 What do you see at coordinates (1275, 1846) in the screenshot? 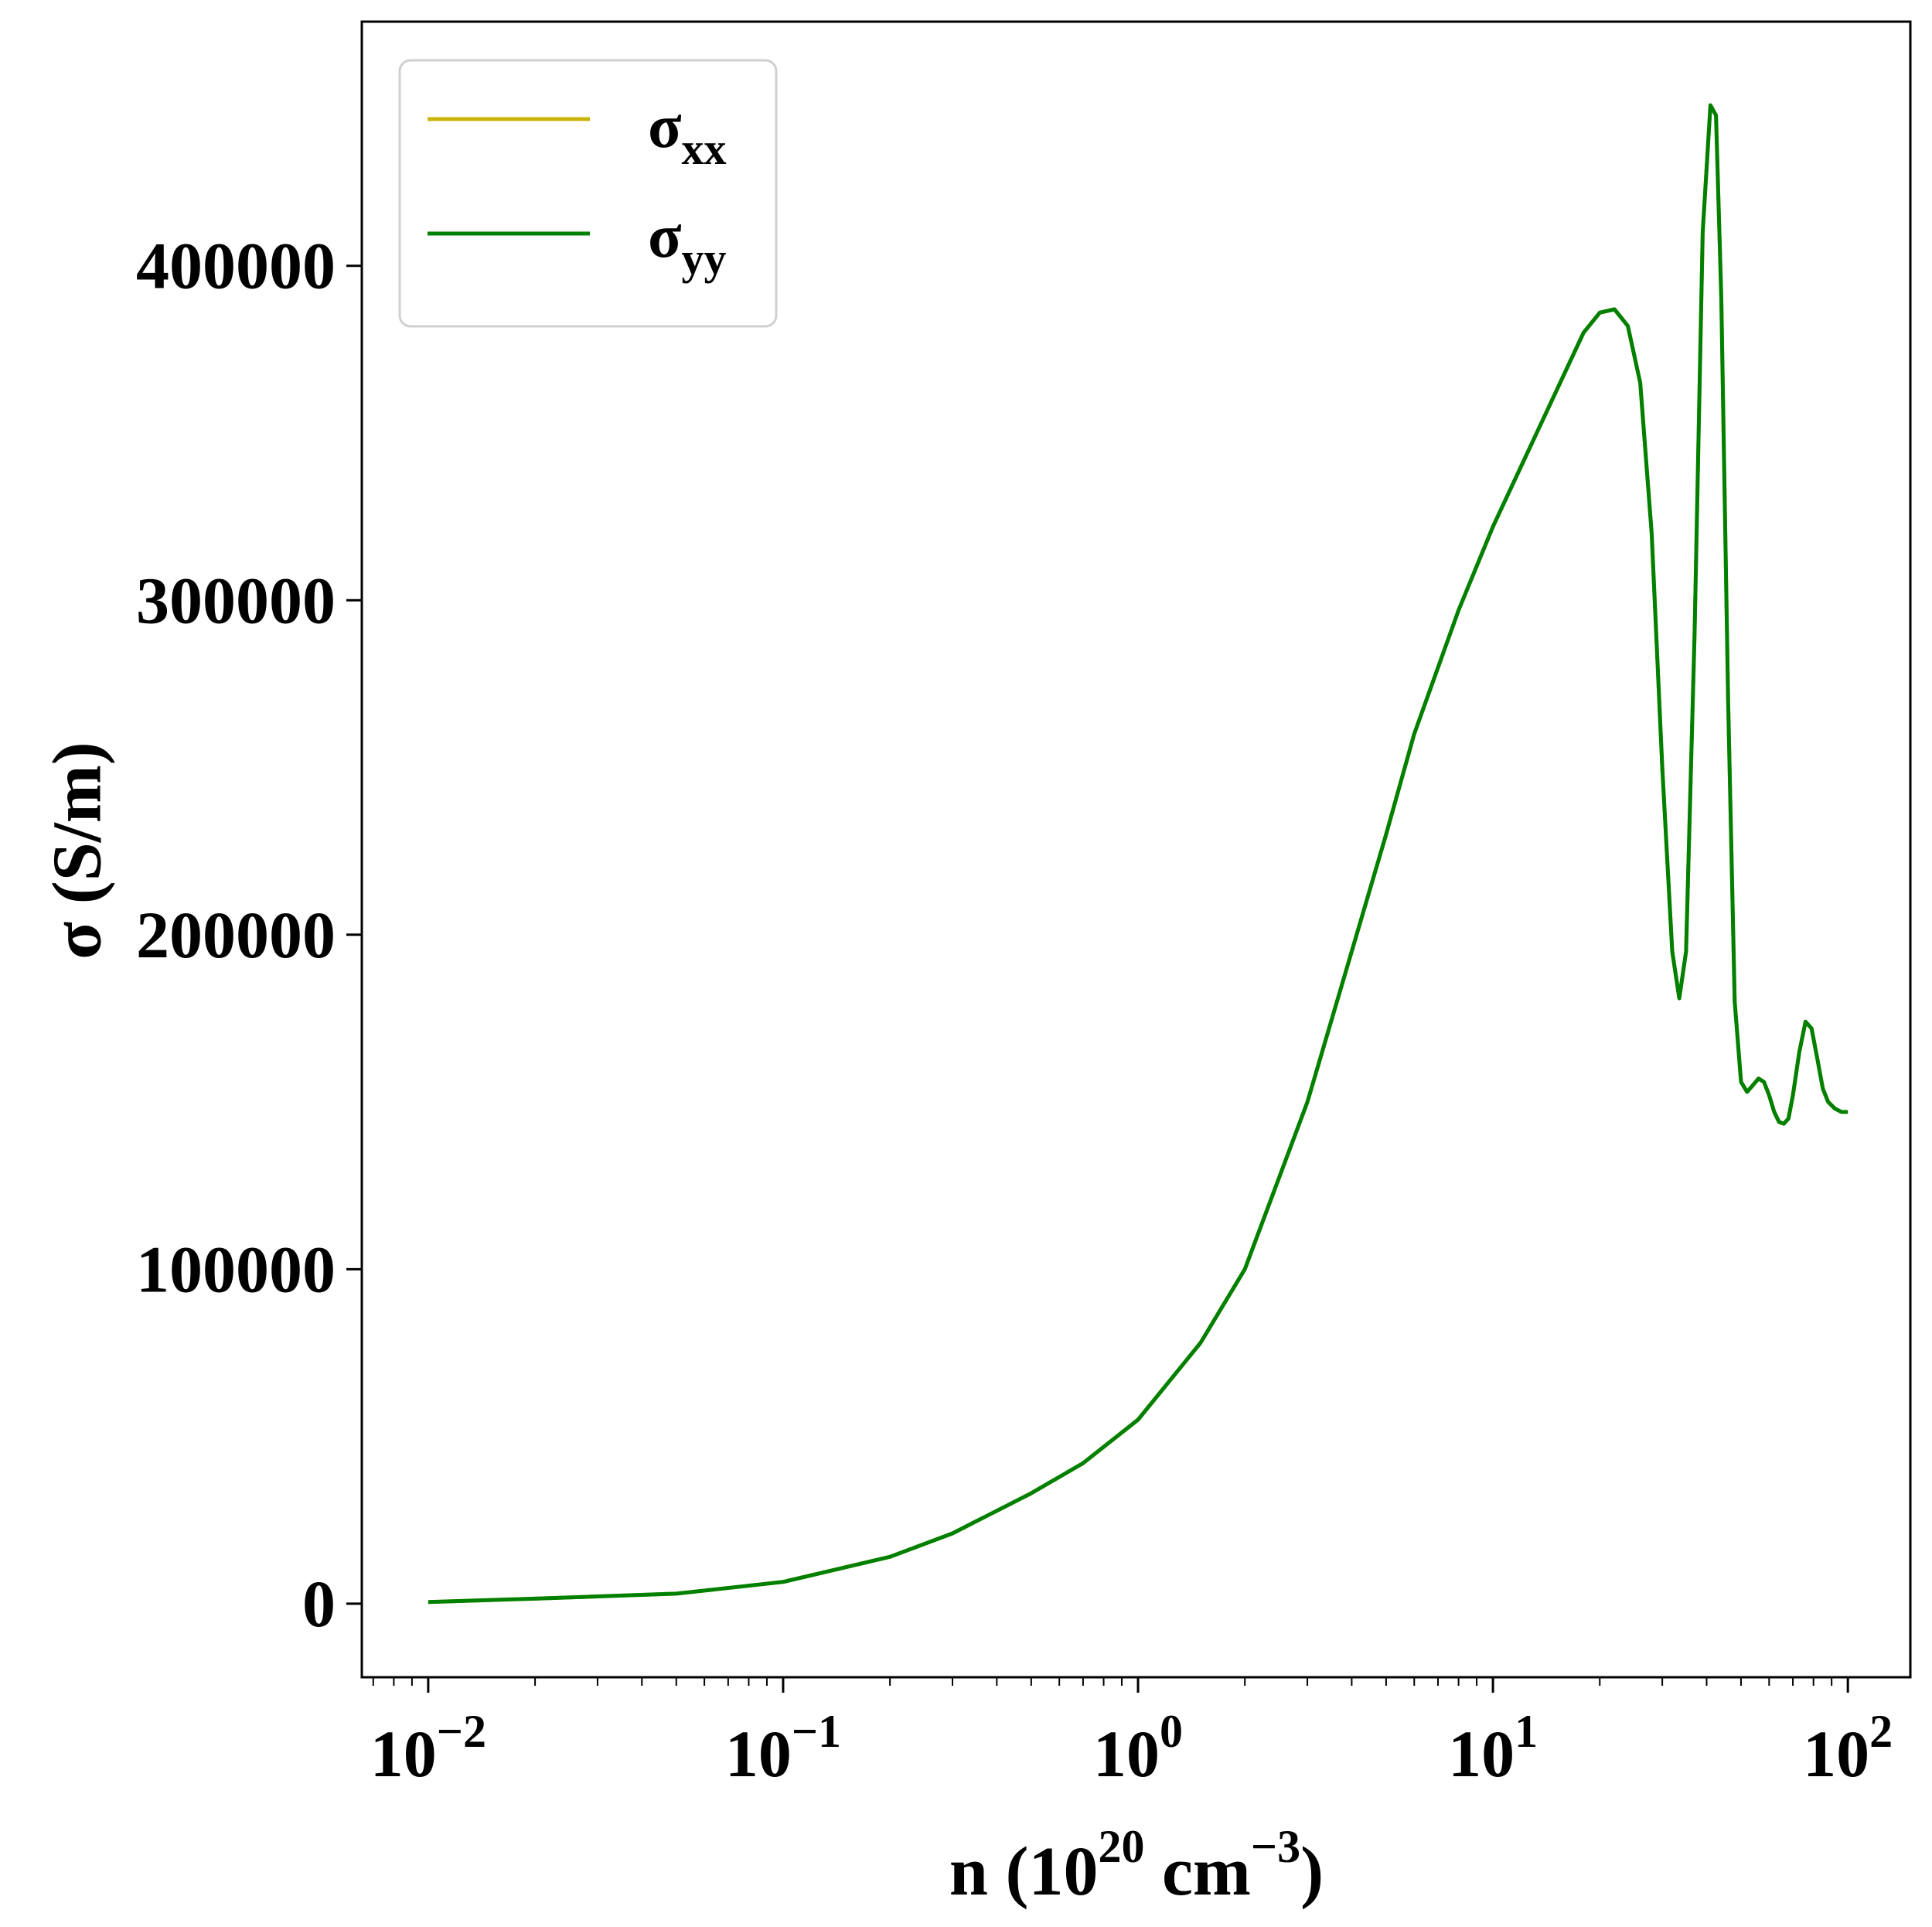
I see `x-axis-title-exp2: −3` at bounding box center [1275, 1846].